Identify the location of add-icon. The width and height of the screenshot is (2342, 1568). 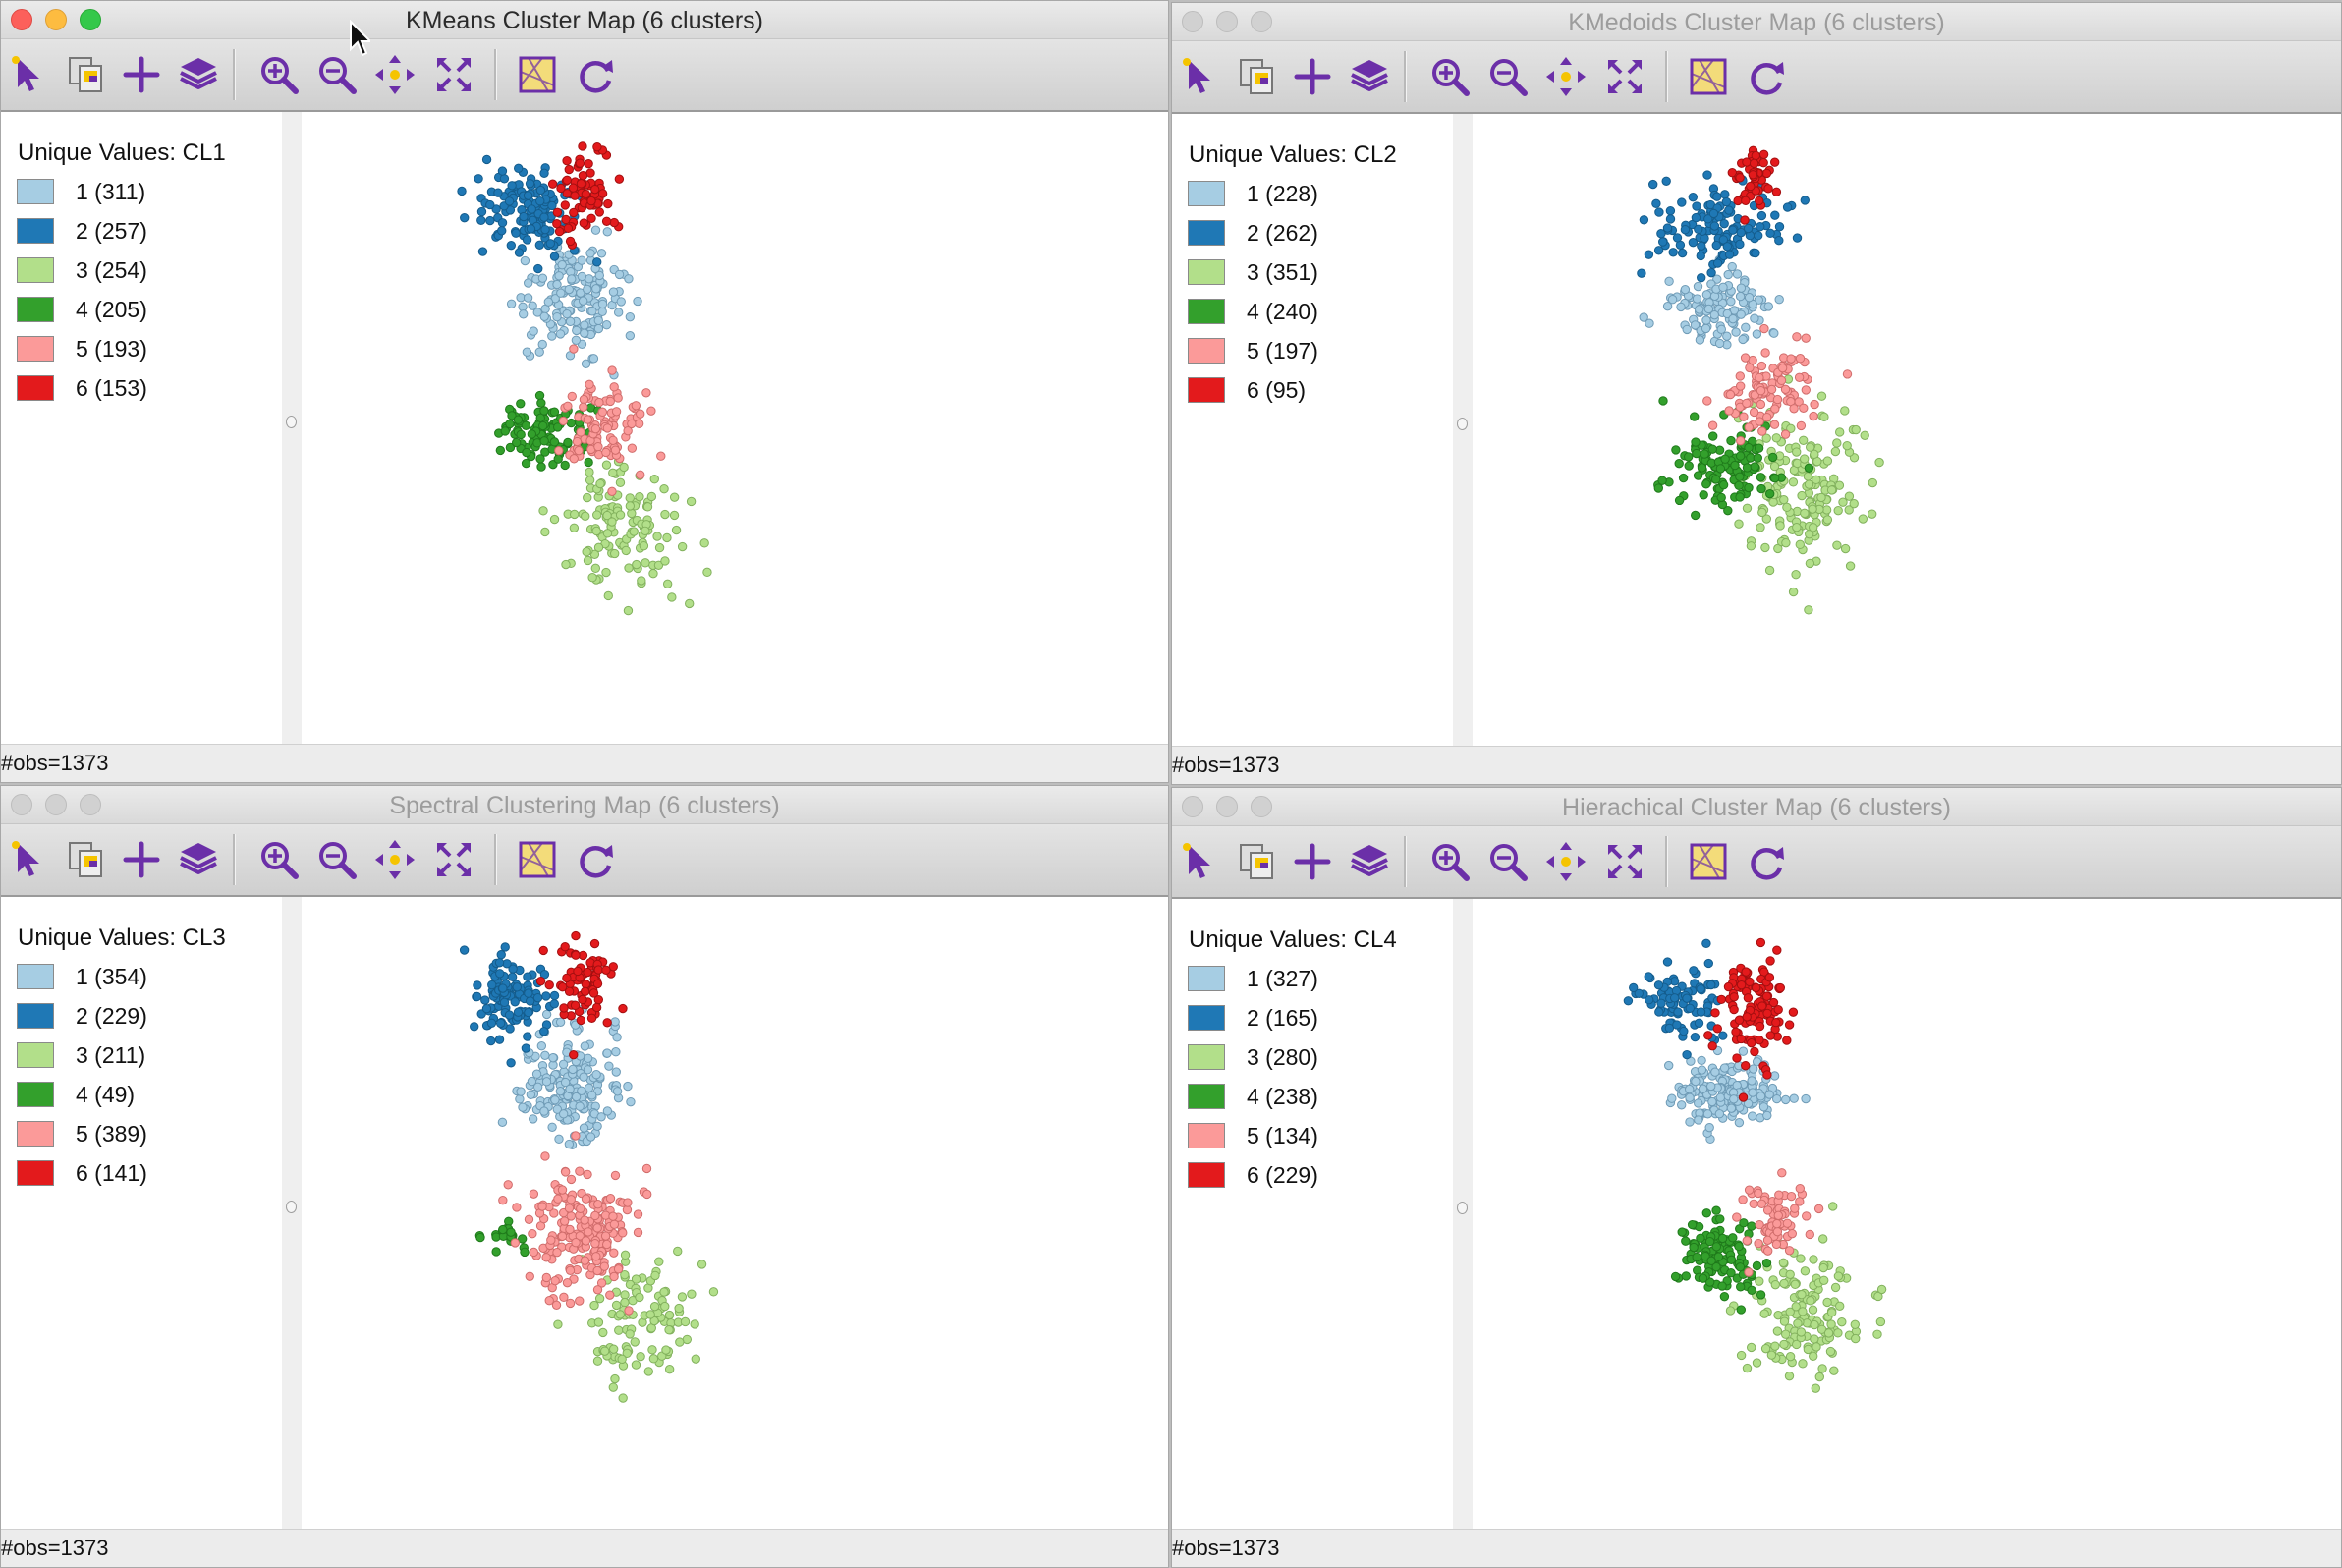
(1312, 861).